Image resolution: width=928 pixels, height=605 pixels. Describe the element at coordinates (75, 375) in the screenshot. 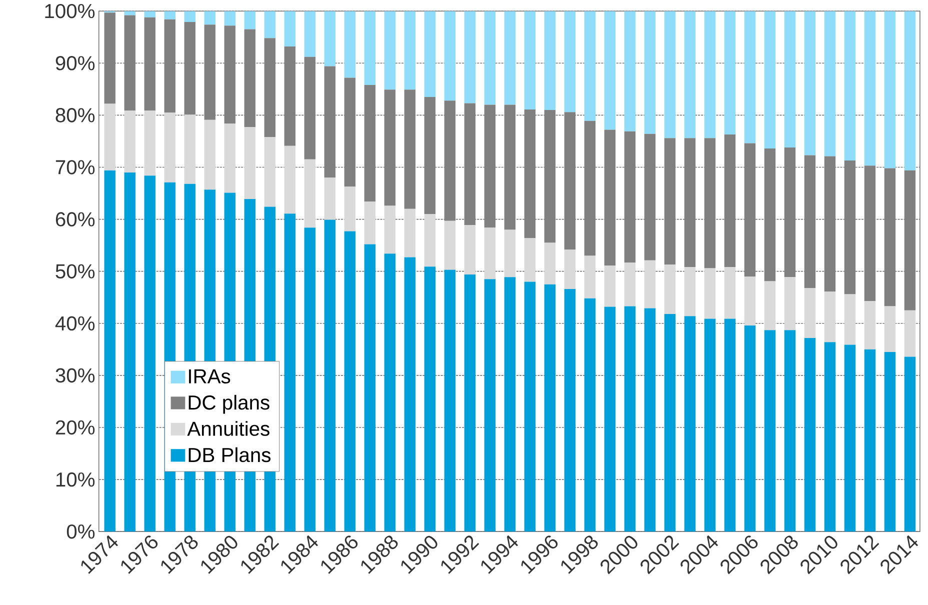

I see `y-tick-label: 30%` at that location.